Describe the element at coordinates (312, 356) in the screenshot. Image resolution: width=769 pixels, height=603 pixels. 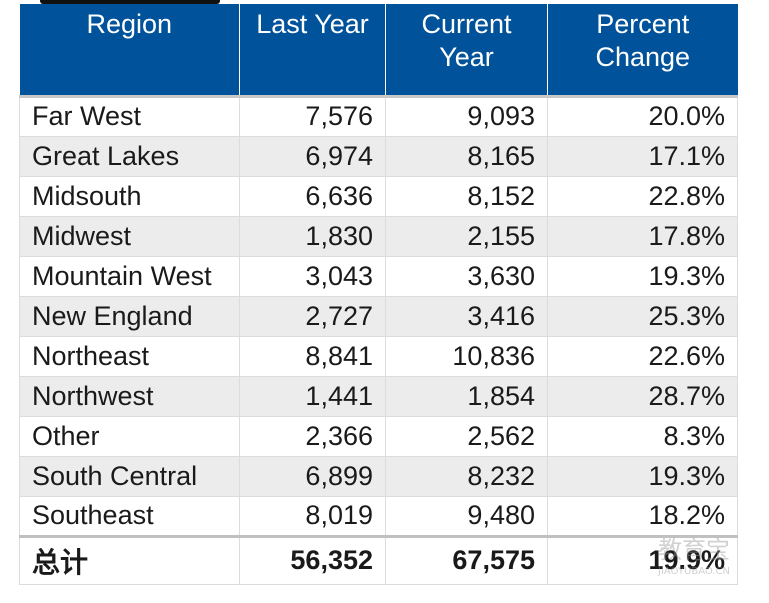
I see `last-year-cell: 8,841` at that location.